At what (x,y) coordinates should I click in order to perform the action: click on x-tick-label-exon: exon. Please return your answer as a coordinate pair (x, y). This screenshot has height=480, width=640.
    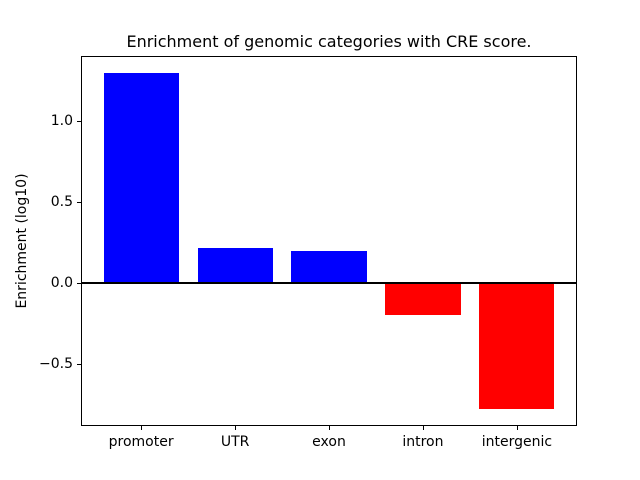
    Looking at the image, I should click on (329, 442).